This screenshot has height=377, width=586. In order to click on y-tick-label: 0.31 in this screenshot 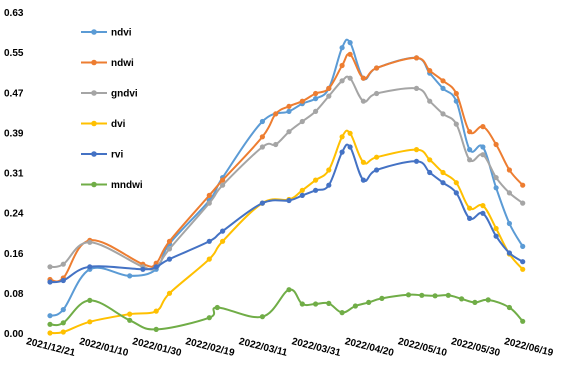, I will do `click(14, 174)`.